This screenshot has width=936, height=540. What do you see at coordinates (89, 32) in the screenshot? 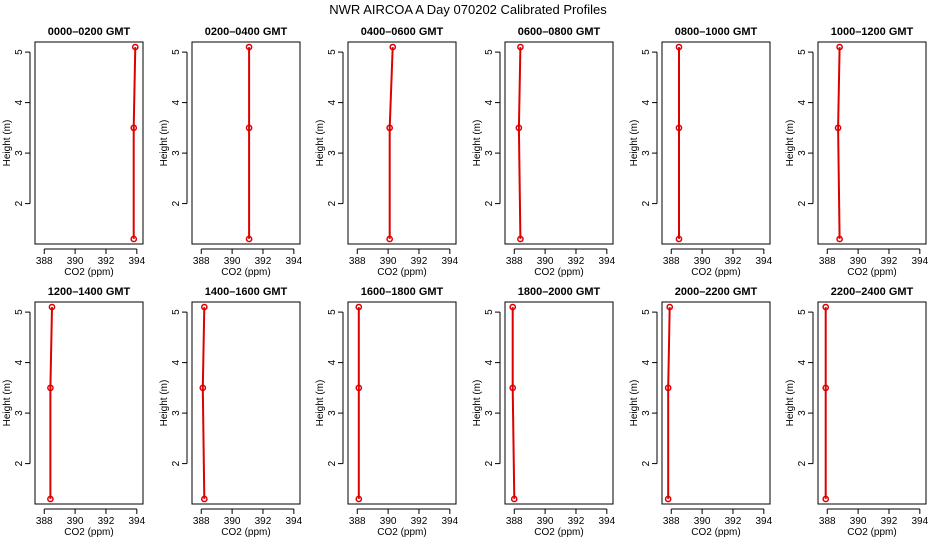
I see `panel-title: 0000–0200 GMT` at bounding box center [89, 32].